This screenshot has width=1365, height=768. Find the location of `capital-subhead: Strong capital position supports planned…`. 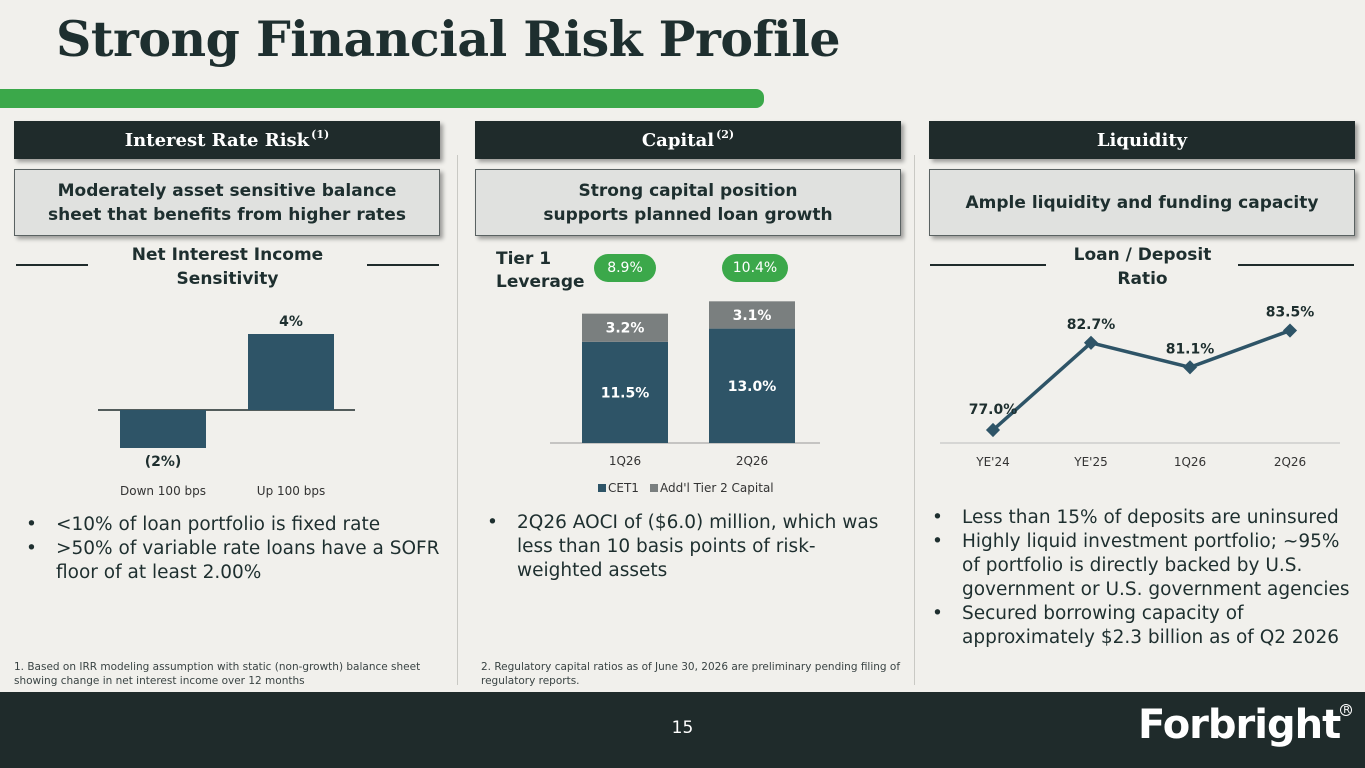

capital-subhead: Strong capital position supports planned… is located at coordinates (688, 202).